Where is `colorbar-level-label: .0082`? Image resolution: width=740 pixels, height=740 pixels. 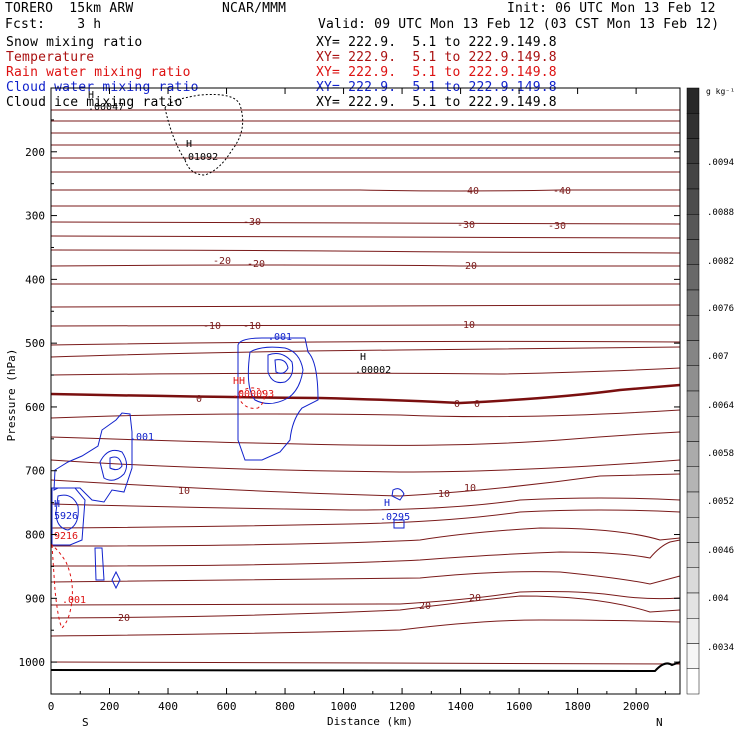
colorbar-level-label: .0082 is located at coordinates (720, 262).